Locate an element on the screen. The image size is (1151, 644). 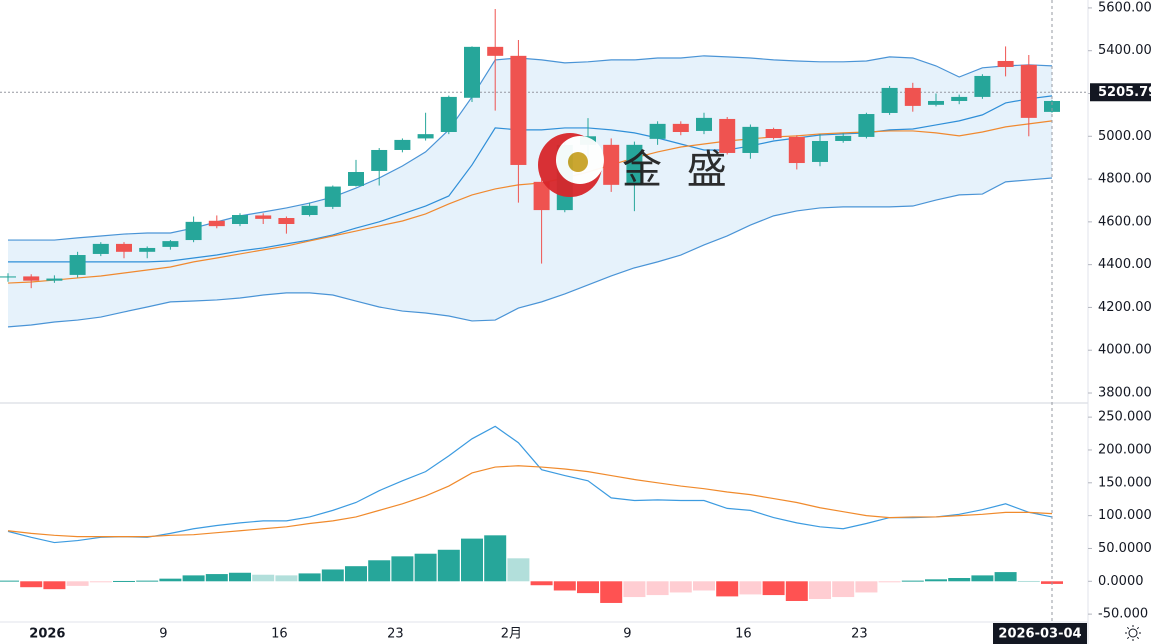
y-tick-label: 4000.00 is located at coordinates (1124, 350).